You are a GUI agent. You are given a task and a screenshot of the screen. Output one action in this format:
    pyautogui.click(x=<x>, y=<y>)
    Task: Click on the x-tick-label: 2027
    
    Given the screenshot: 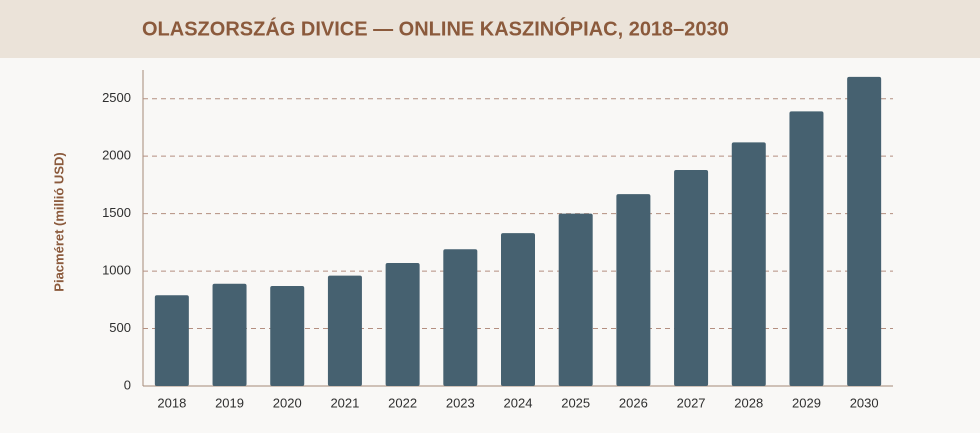 What is the action you would take?
    pyautogui.click(x=691, y=402)
    